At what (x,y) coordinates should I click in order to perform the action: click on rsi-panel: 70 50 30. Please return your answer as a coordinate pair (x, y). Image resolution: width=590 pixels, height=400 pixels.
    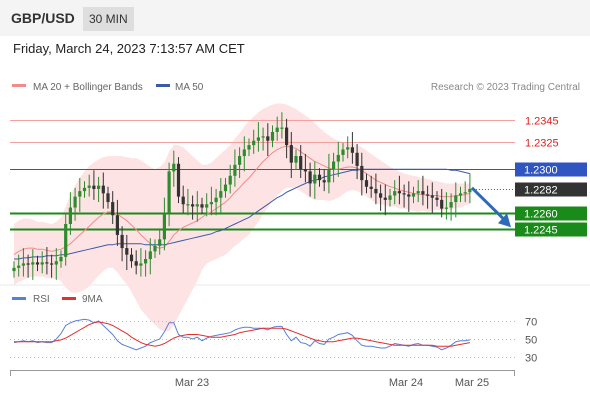
    Looking at the image, I should click on (273, 341).